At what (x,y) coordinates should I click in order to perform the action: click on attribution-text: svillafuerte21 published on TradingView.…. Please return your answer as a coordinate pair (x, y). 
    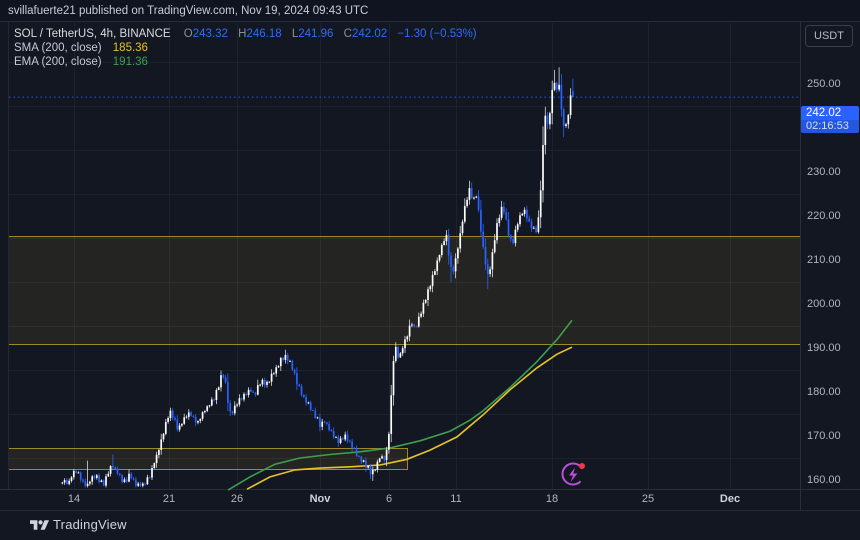
    Looking at the image, I should click on (188, 11).